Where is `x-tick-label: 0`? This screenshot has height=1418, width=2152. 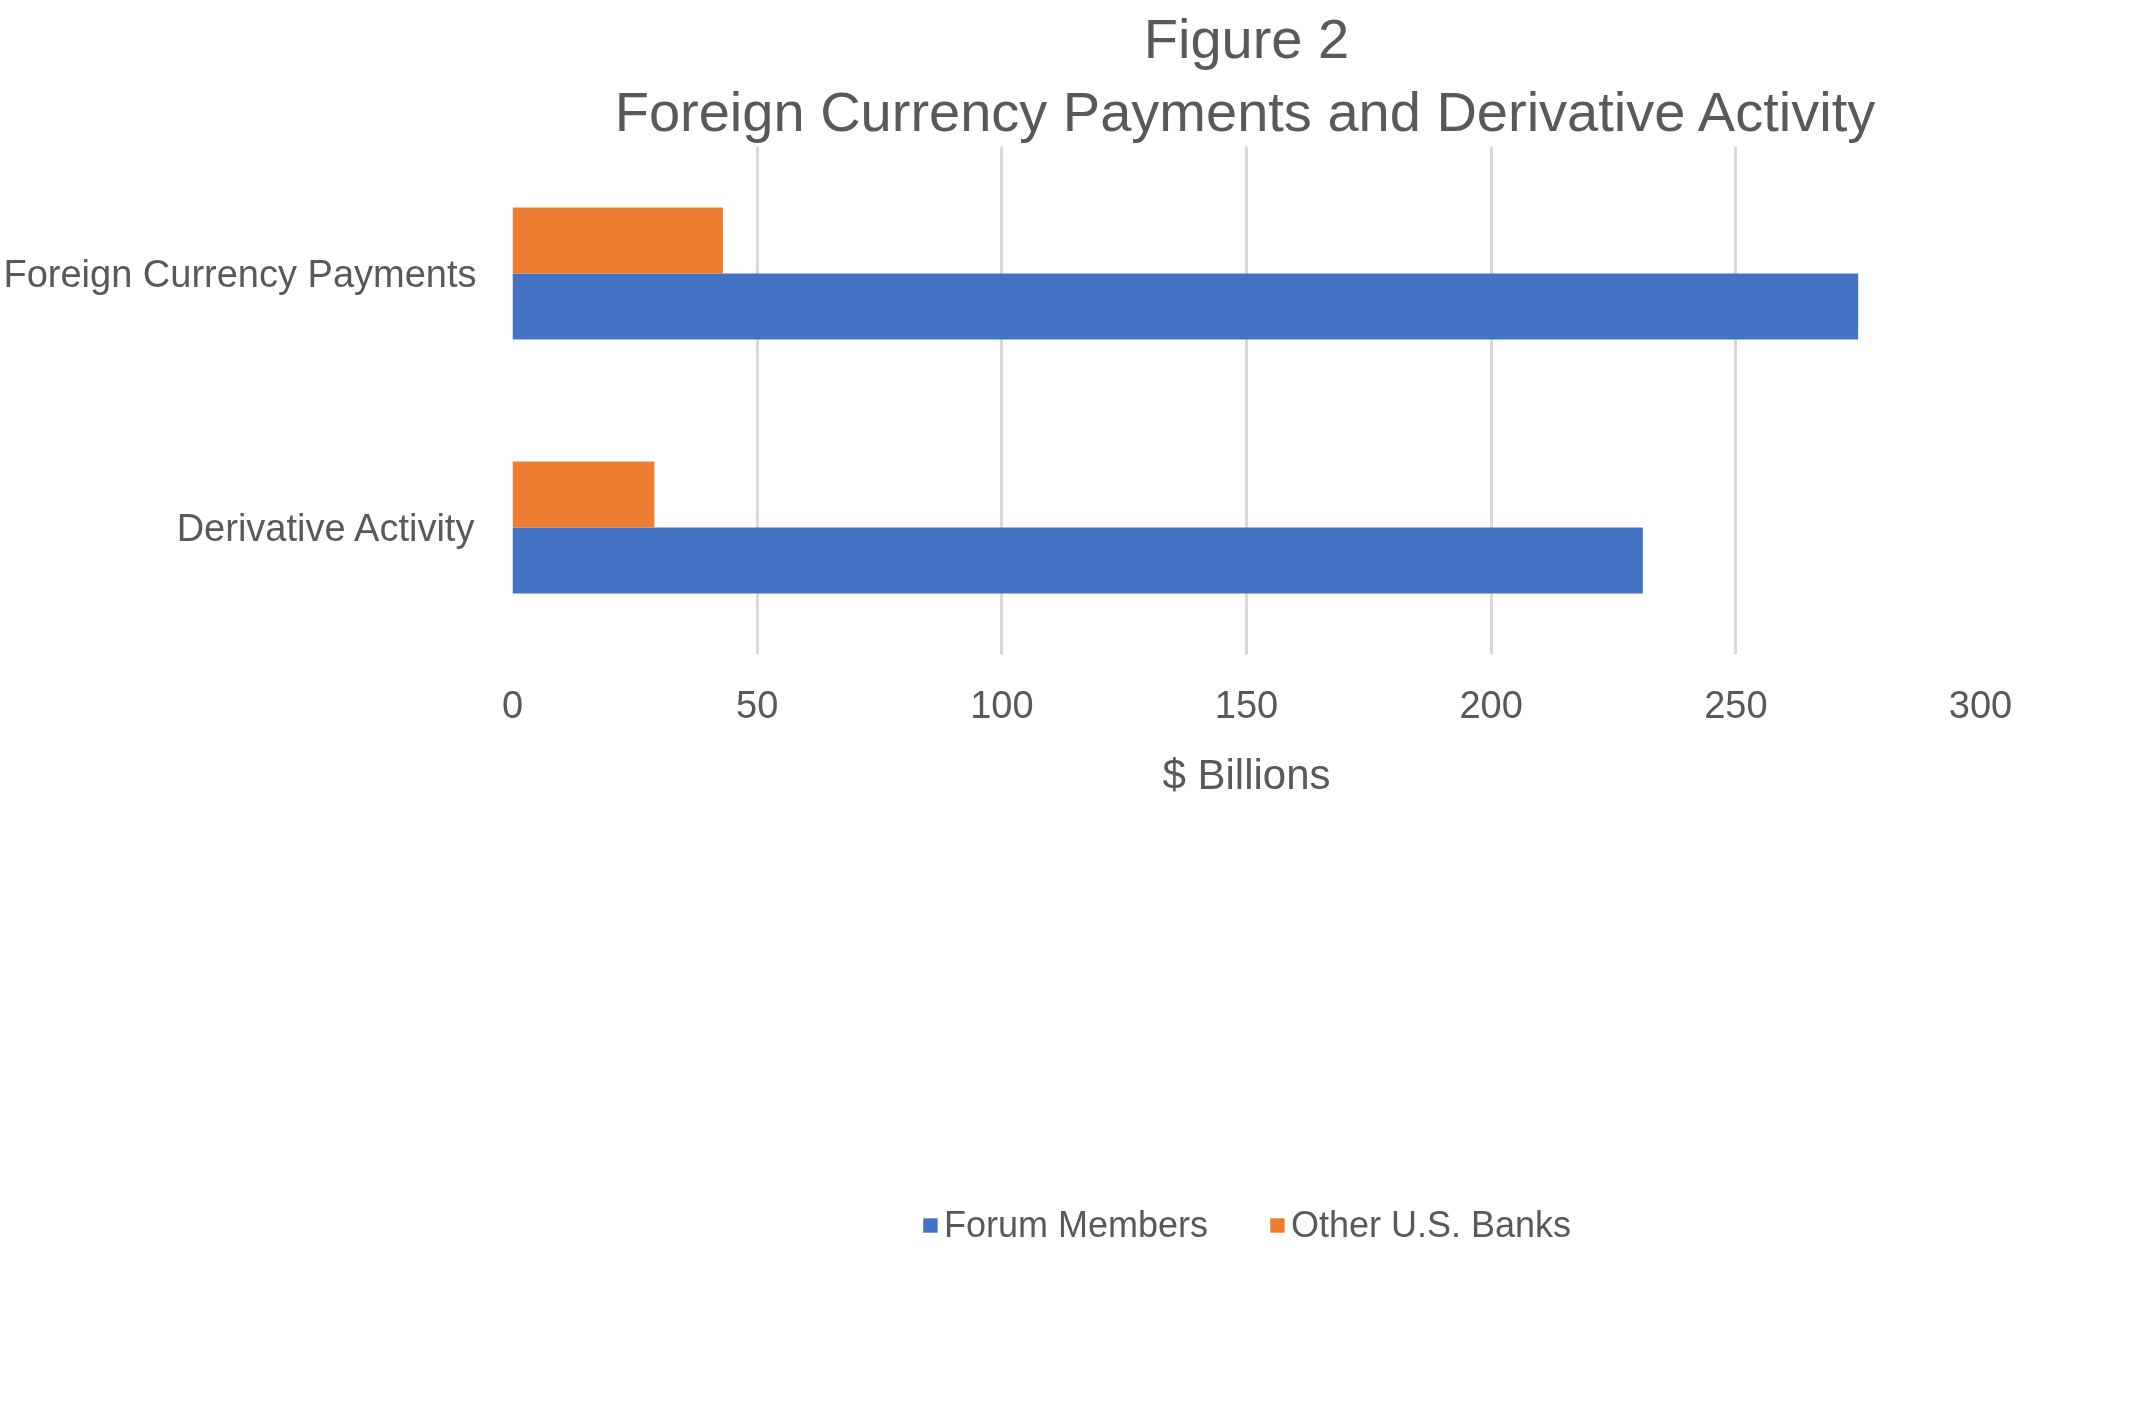
x-tick-label: 0 is located at coordinates (512, 704).